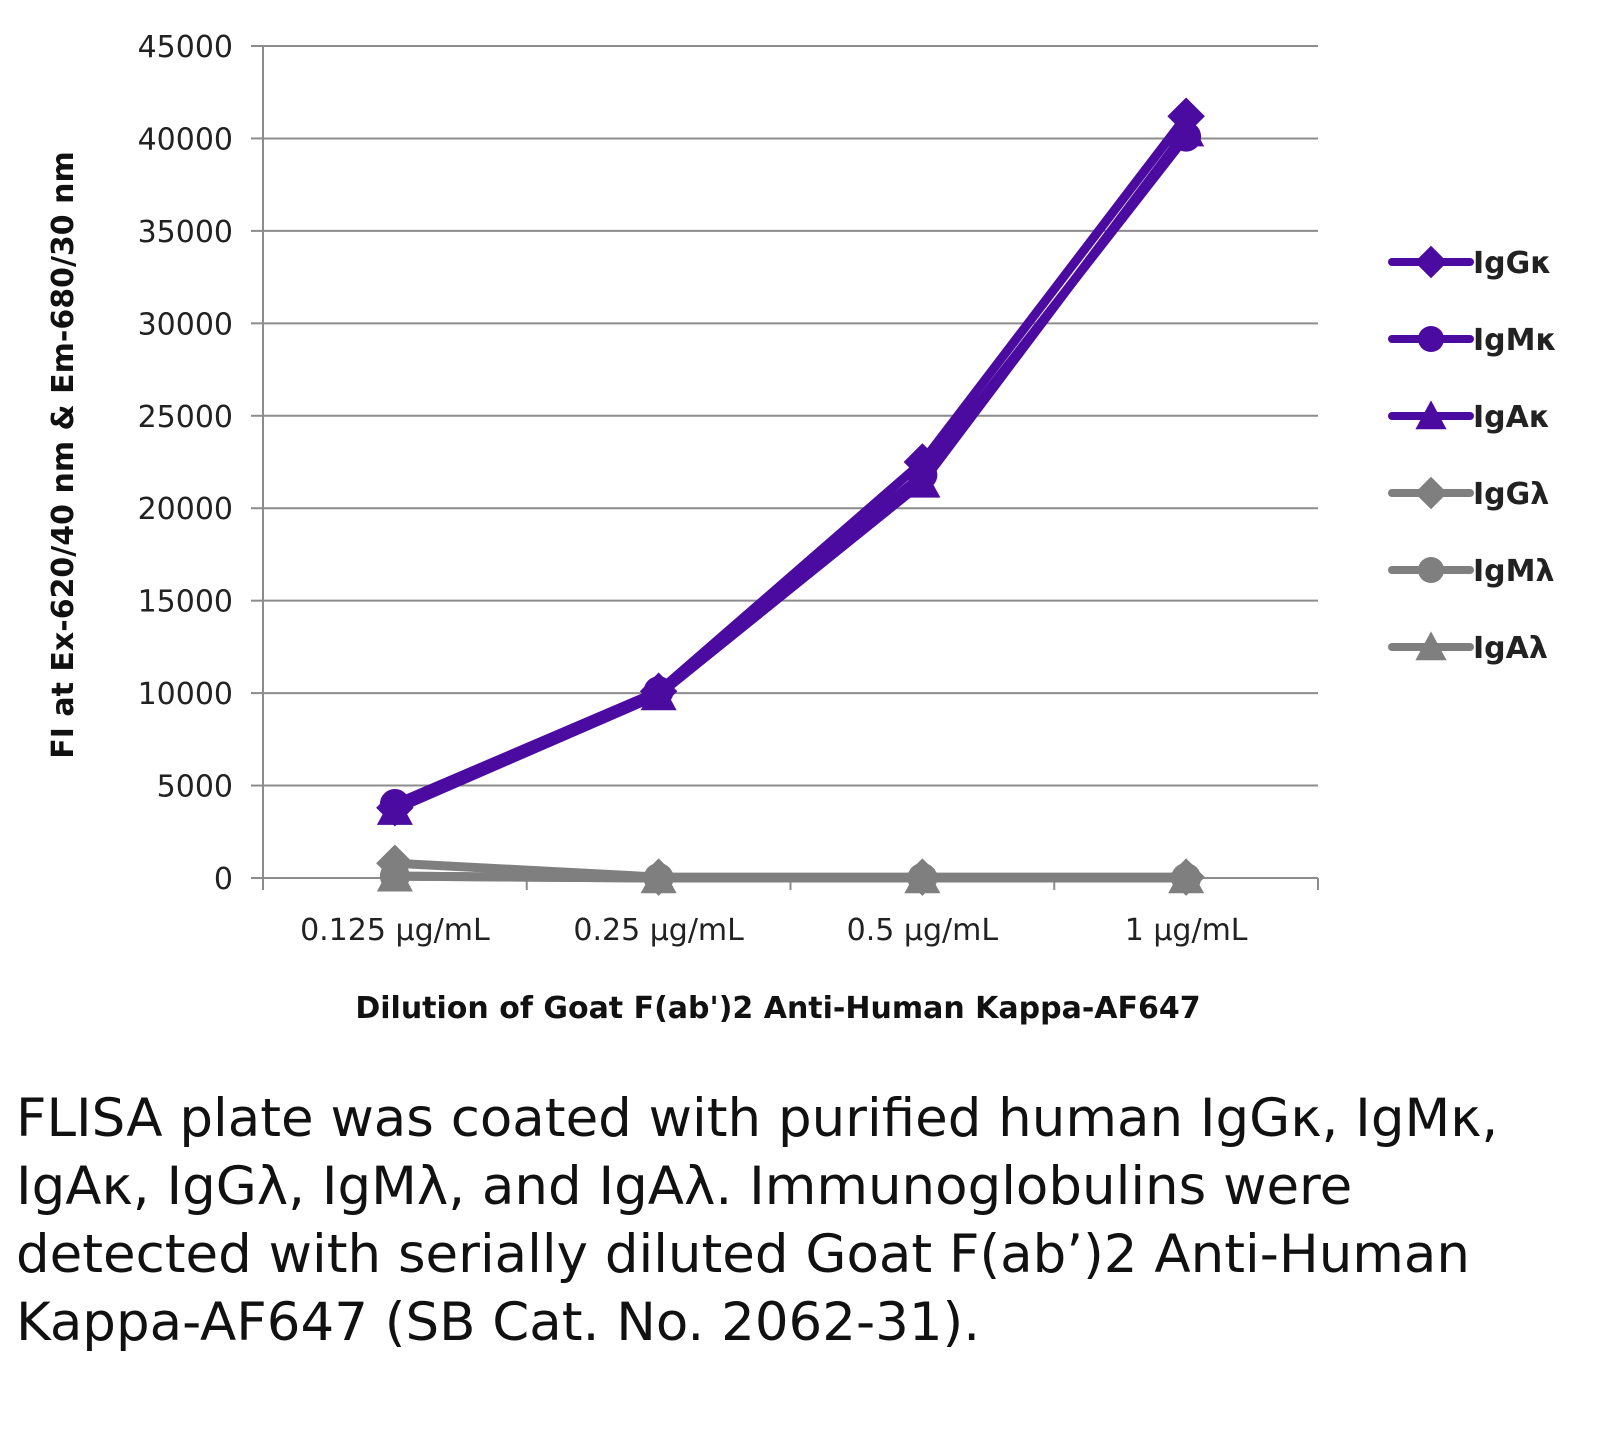 The height and width of the screenshot is (1431, 1604). What do you see at coordinates (395, 930) in the screenshot?
I see `x-tick-label: 0.125 µg/mL` at bounding box center [395, 930].